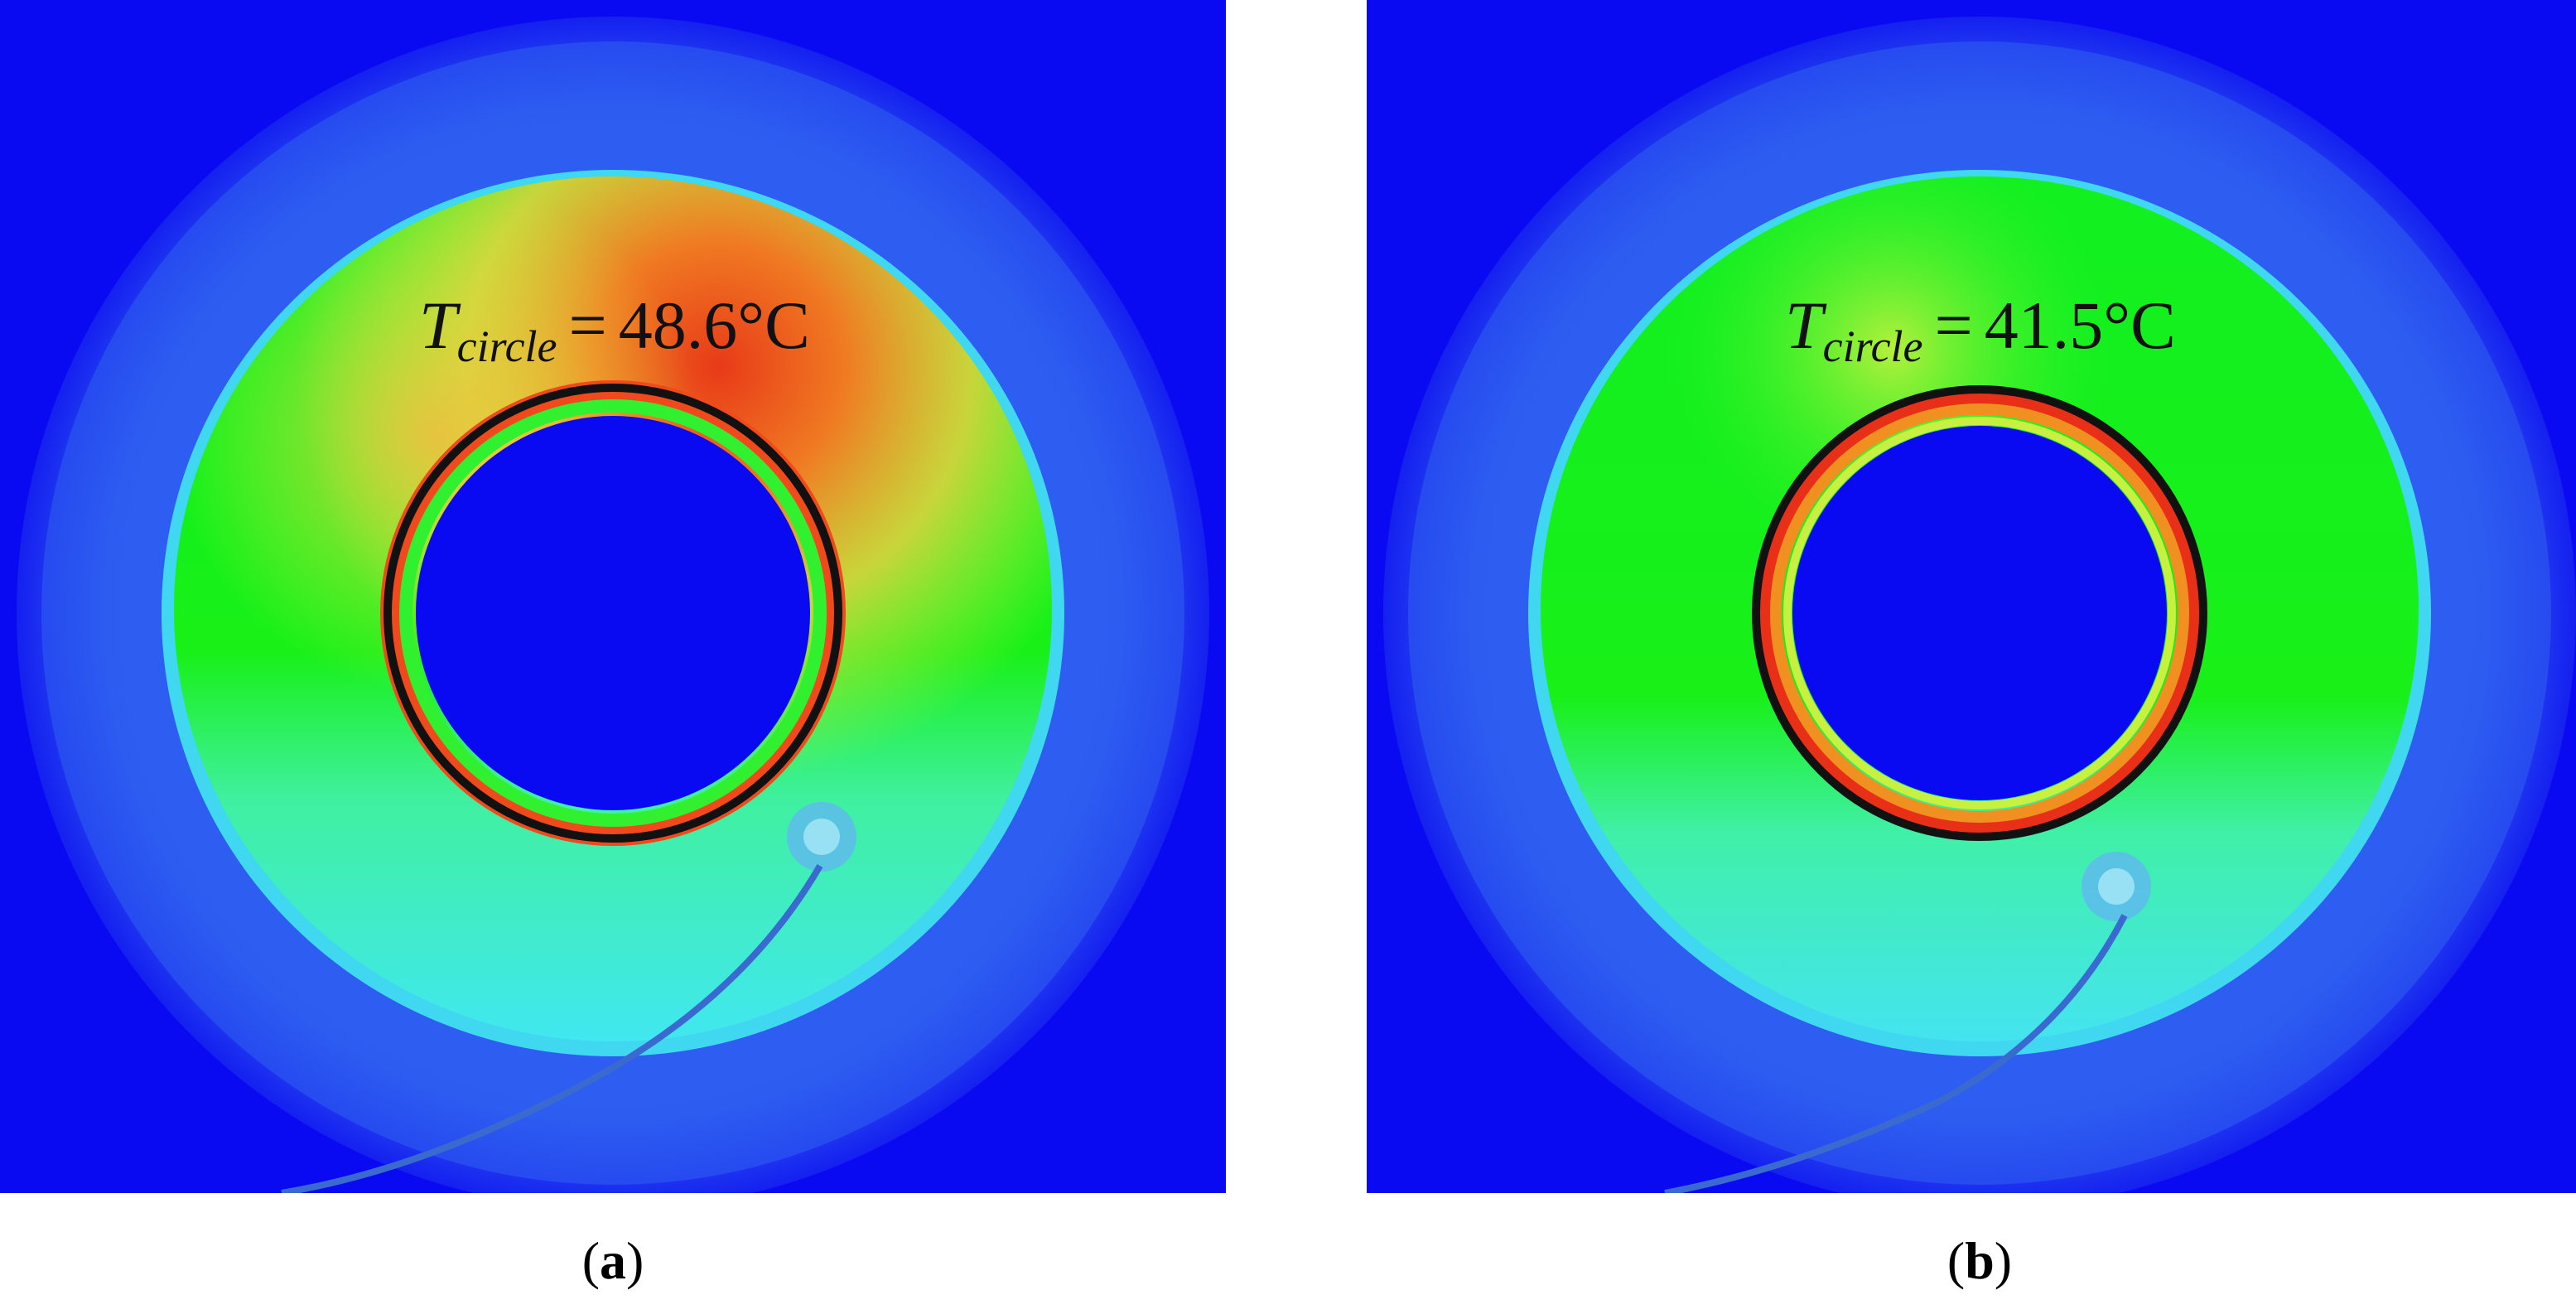 The image size is (2576, 1314). What do you see at coordinates (612, 1260) in the screenshot?
I see `panel-caption-a: (a)` at bounding box center [612, 1260].